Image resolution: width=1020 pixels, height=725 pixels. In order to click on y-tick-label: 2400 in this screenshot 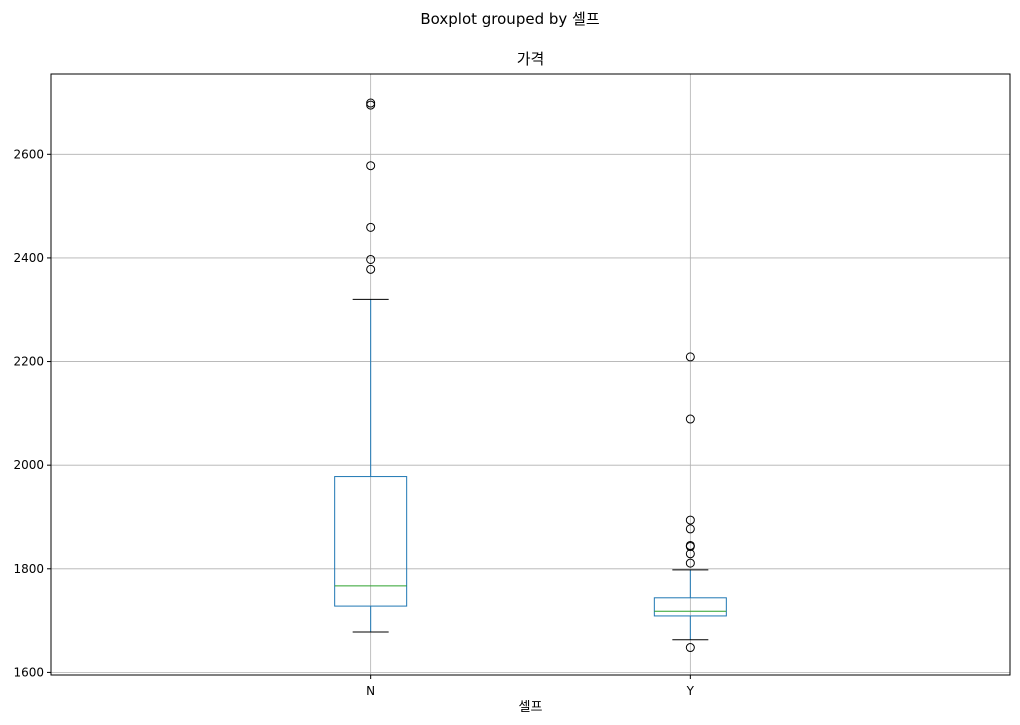, I will do `click(28, 258)`.